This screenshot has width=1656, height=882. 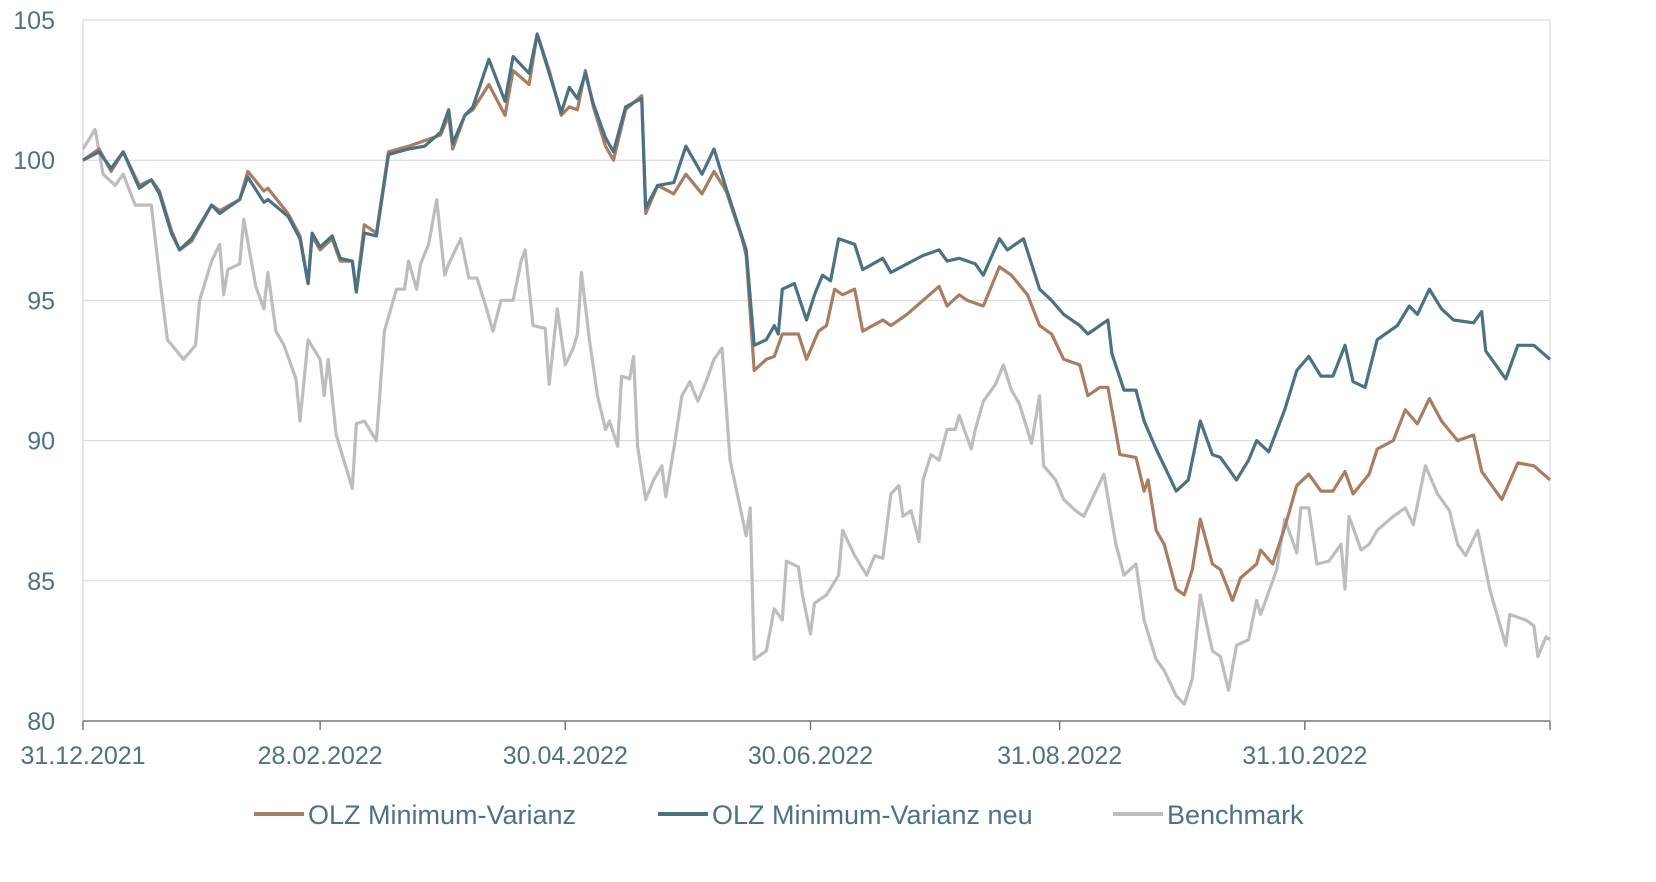 I want to click on y-tick-label: 80, so click(x=41, y=722).